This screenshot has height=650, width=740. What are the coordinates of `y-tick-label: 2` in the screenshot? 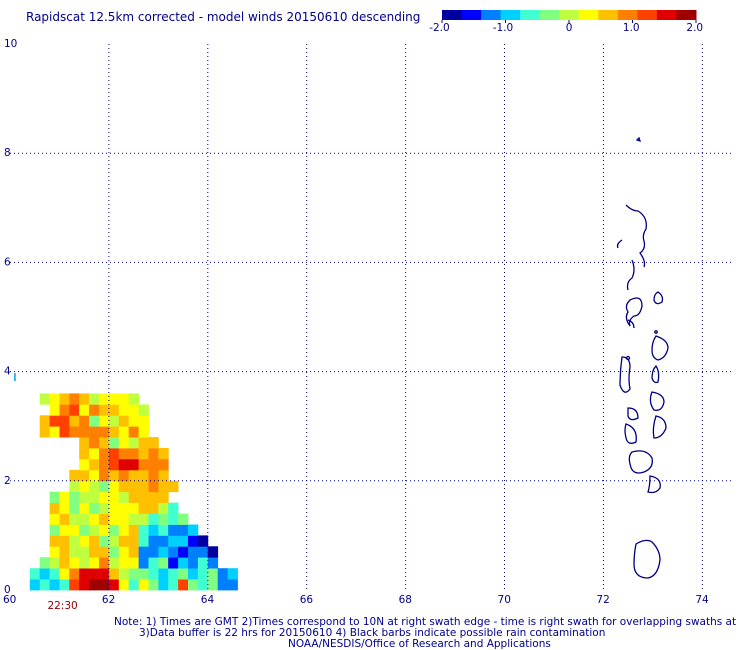 It's located at (7, 481).